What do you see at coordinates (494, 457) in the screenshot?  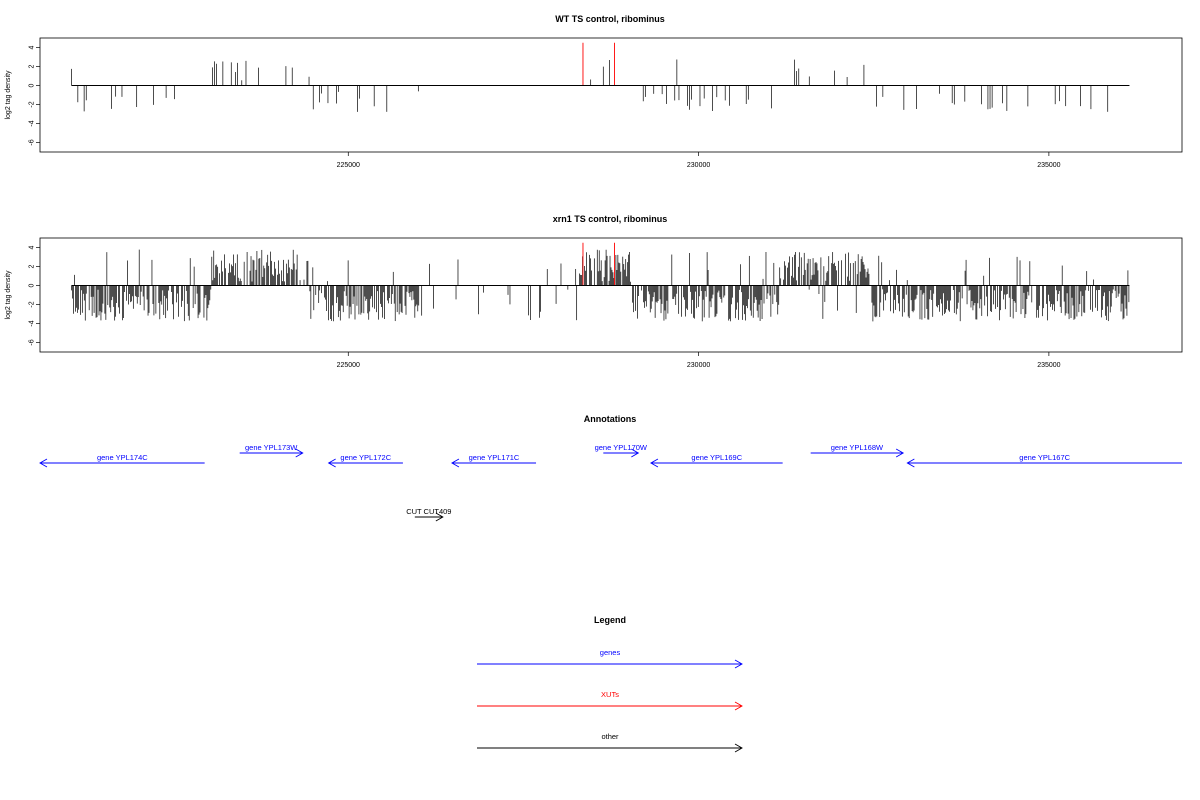 I see `annotation-label: gene YPL171C` at bounding box center [494, 457].